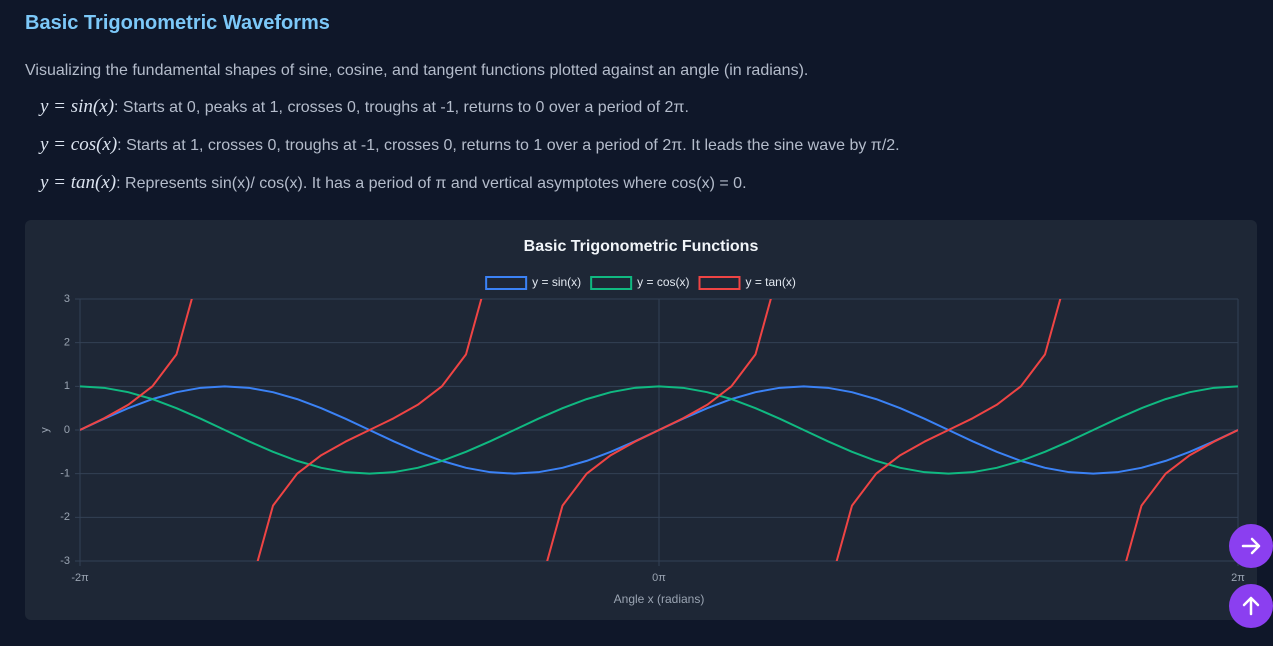 The image size is (1273, 646). Describe the element at coordinates (177, 23) in the screenshot. I see `page-title: Basic Trigonometric Waveforms` at that location.